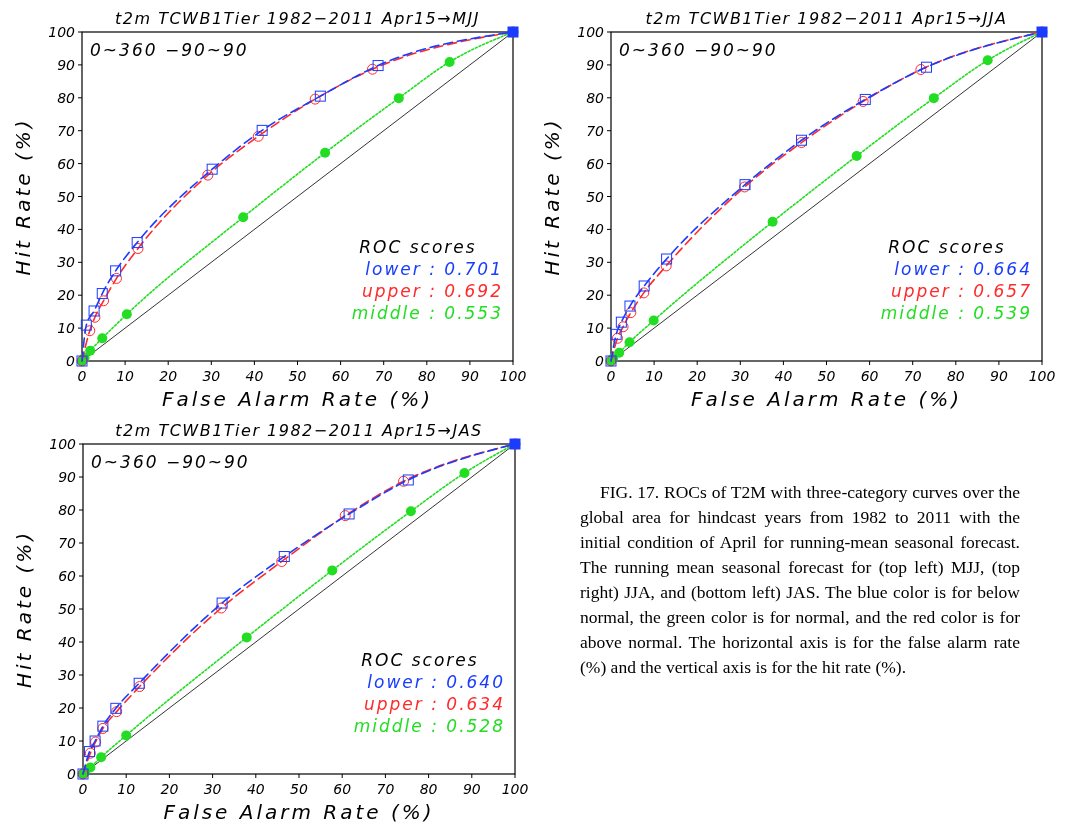 The image size is (1067, 828). Describe the element at coordinates (800, 580) in the screenshot. I see `caption: FIG. 17. ROCs of T2M with three-category curves over the global area for hindcast years from 1982 to 2011 with the initial condition of April for running-mean seasonal forecast. The running mean seasonal forecast for (top left) MJJ, (top right) JJA, and (bottom left) JAS. The blue color is for below normal, the green color is for normal, and the red color is for above normal. The horizontal axis is for the false alarm rate (%) and the vertical axis is for the hit rate (%).` at that location.